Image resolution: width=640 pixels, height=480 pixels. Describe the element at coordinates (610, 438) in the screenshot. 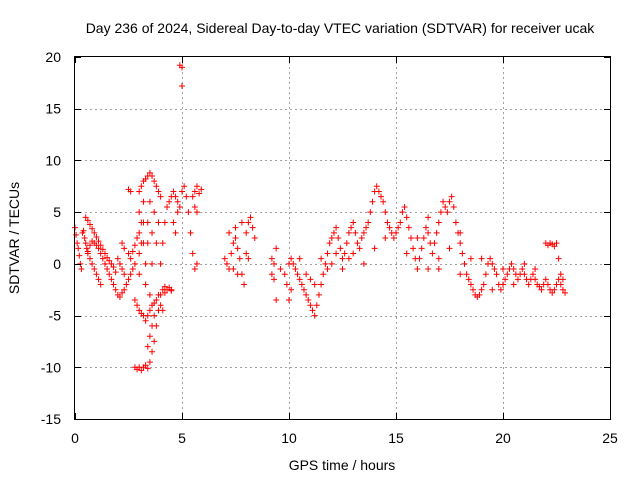

I see `x-tick-label: 25` at that location.